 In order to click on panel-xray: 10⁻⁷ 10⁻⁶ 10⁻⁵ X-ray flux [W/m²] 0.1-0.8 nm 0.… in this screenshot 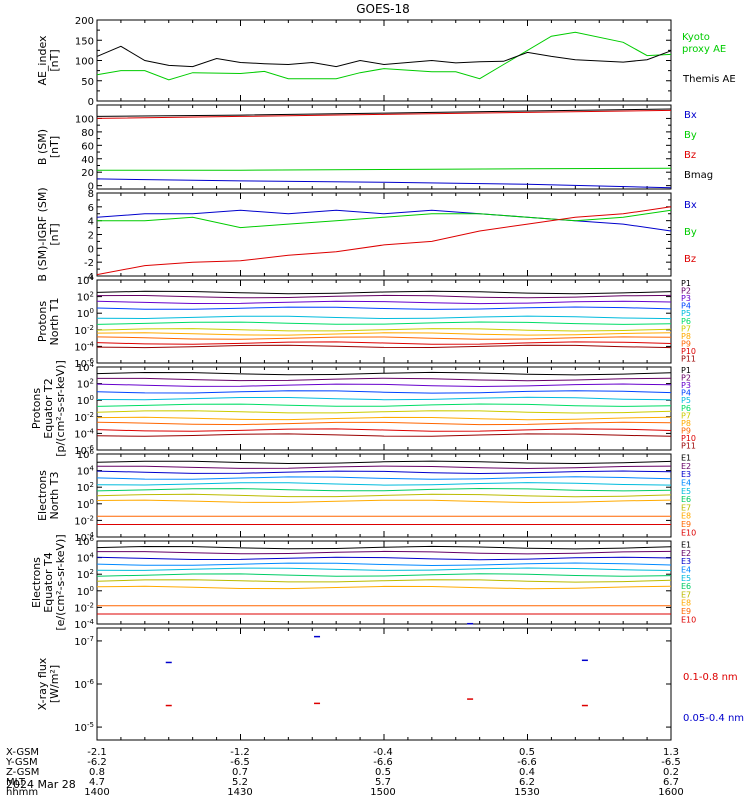, I will do `click(390, 681)`.